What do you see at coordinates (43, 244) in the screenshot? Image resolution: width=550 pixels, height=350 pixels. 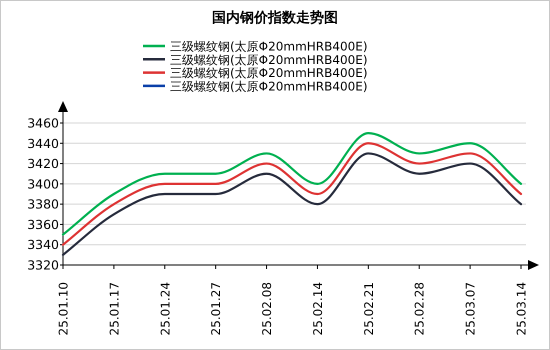 I see `y-tick-label: 3340` at bounding box center [43, 244].